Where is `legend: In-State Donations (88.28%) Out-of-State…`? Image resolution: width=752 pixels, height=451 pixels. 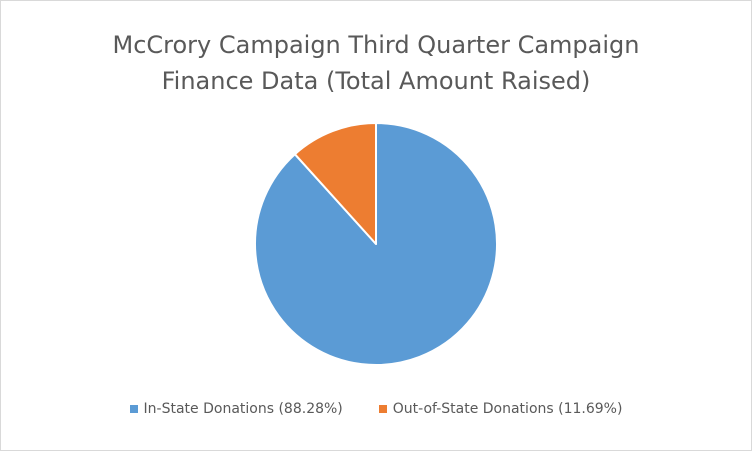
legend: In-State Donations (88.28%) Out-of-State… is located at coordinates (376, 409).